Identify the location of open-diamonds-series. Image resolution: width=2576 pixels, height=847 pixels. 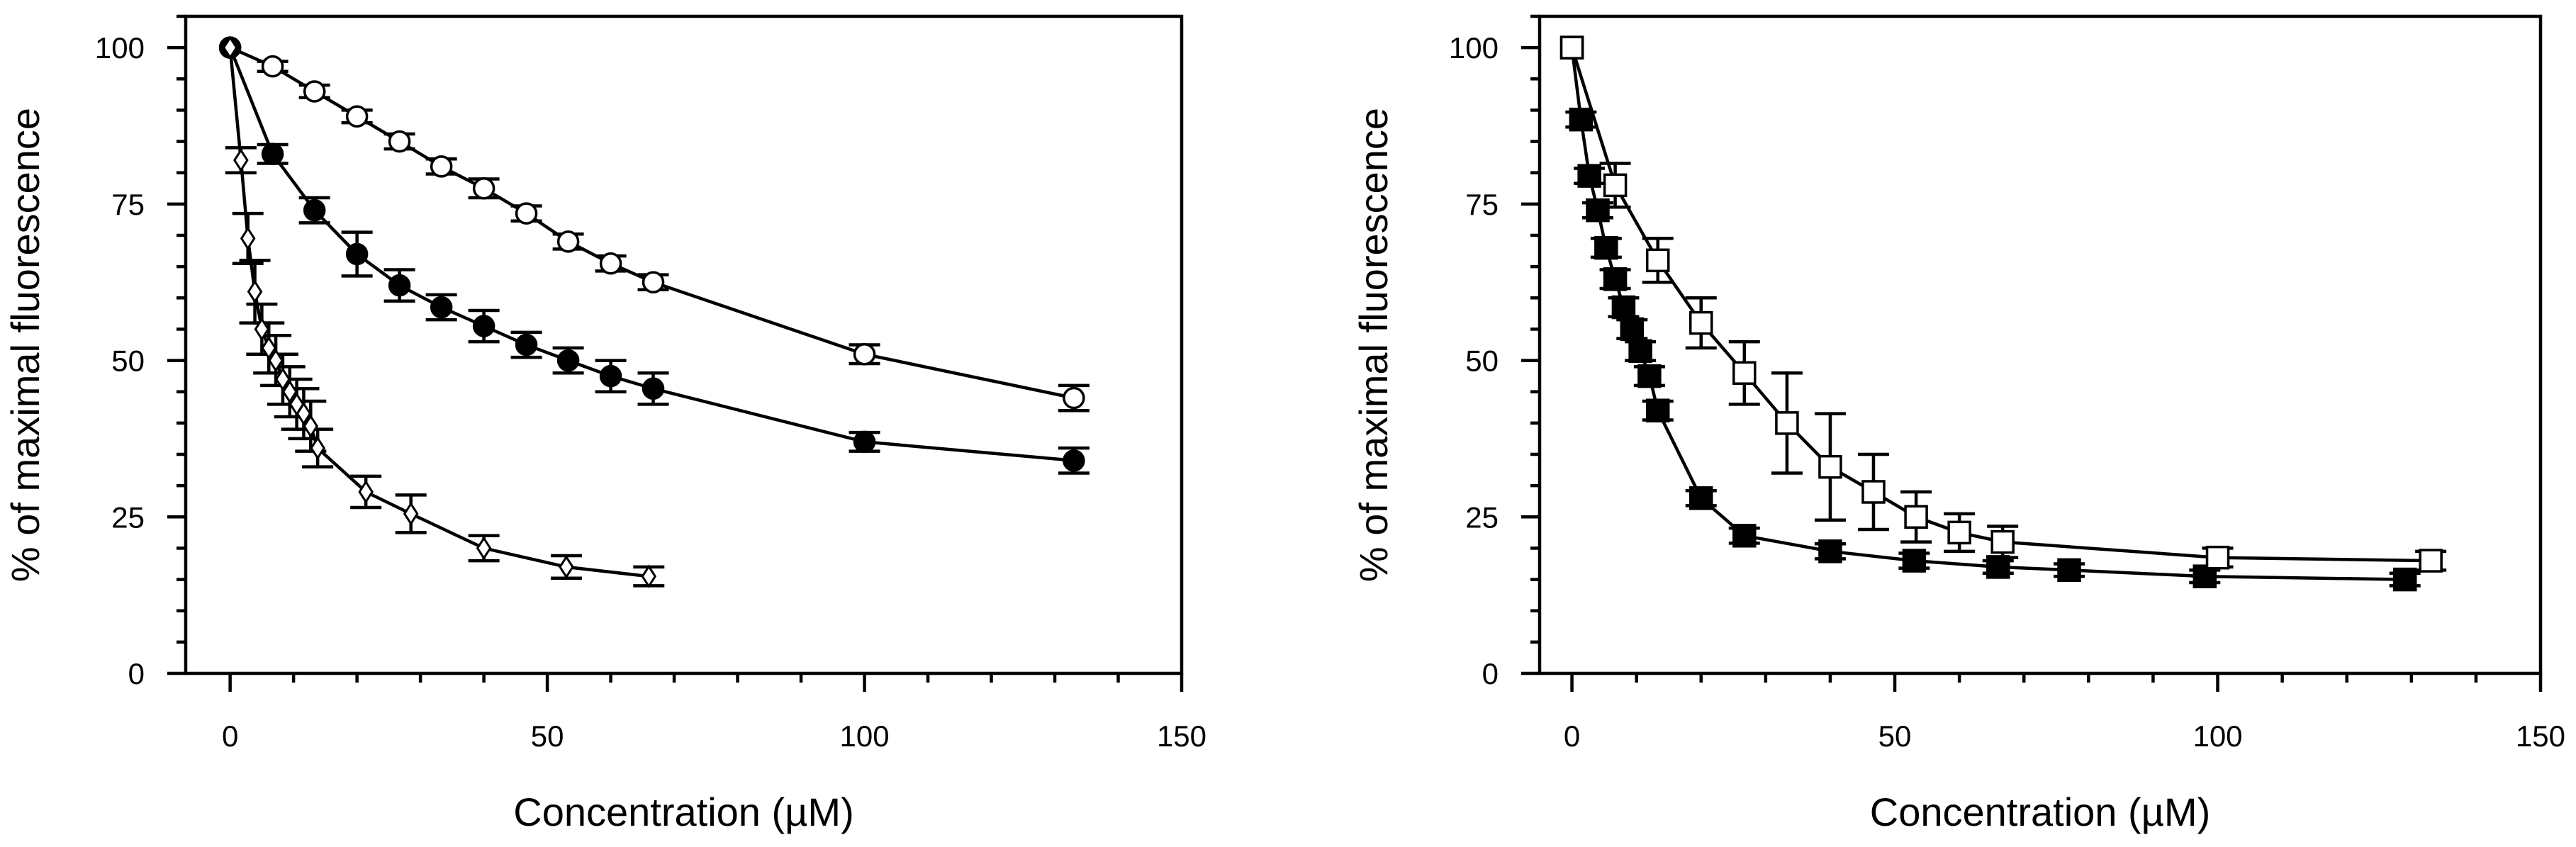
(444, 312).